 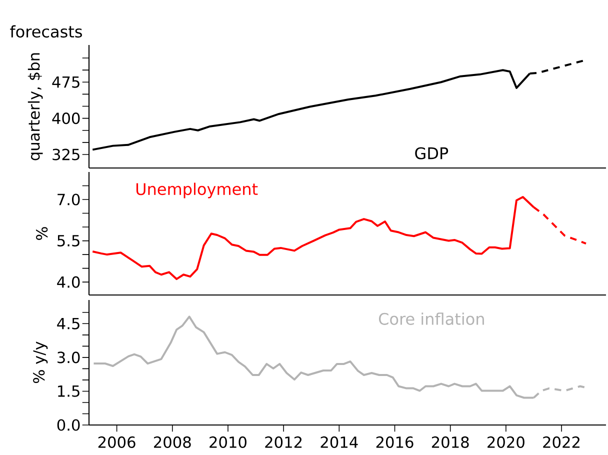 What do you see at coordinates (117, 442) in the screenshot?
I see `x-tick-label: 2006` at bounding box center [117, 442].